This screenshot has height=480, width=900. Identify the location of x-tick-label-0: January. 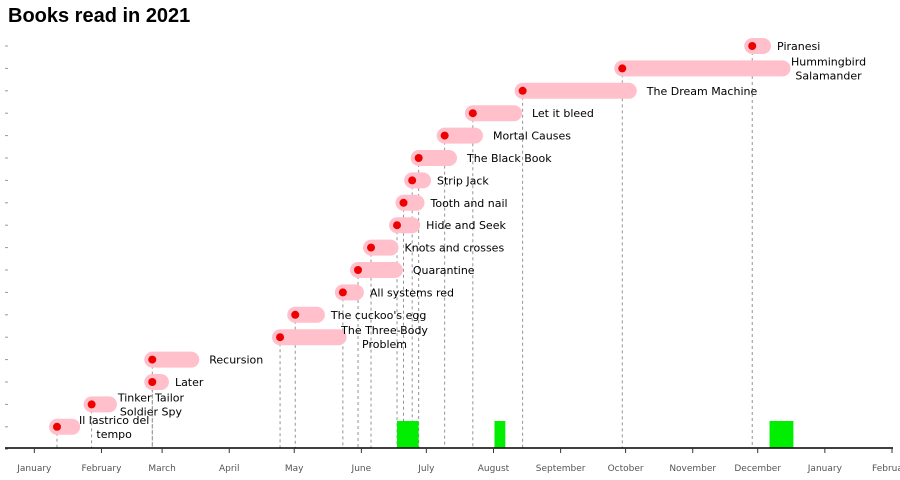
(34, 469).